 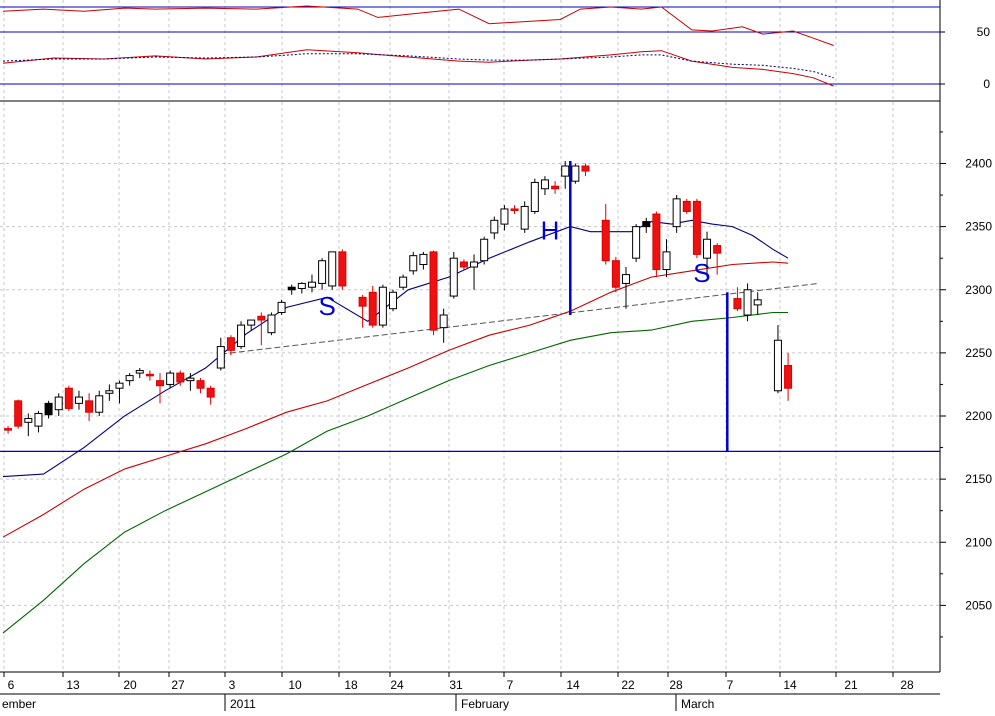 I want to click on x-axis-tick-label: 20, so click(x=130, y=685).